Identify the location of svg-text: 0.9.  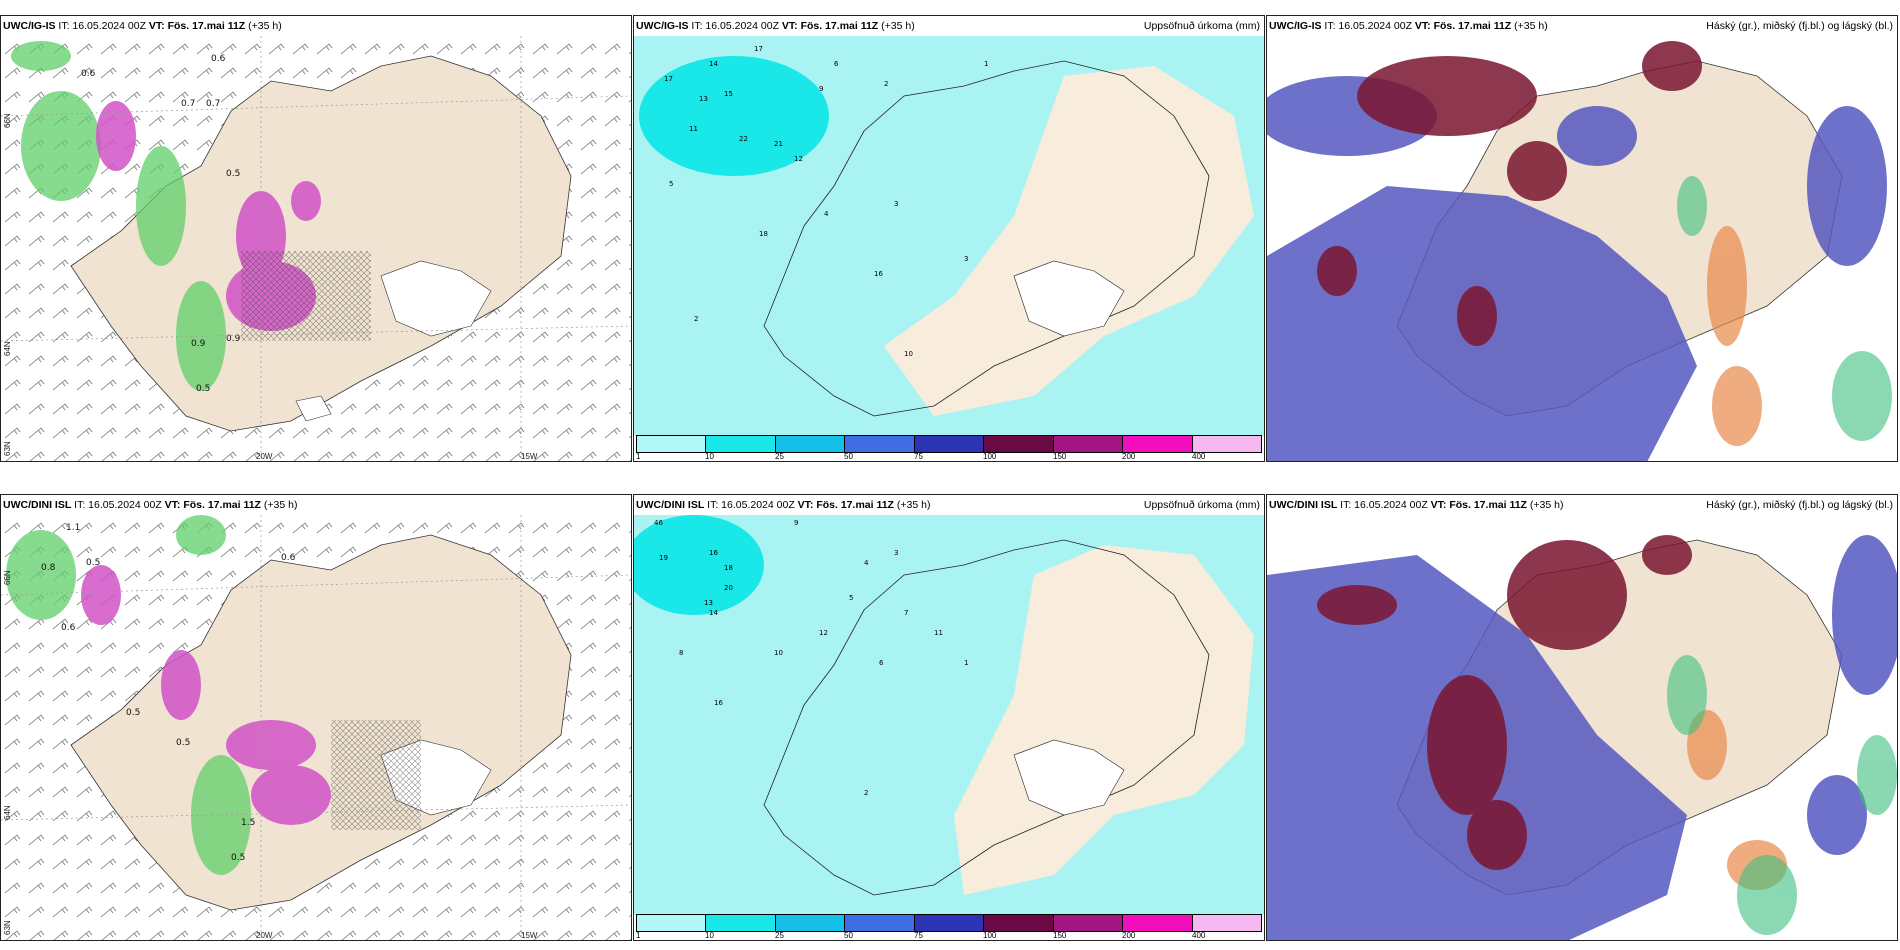
(198, 344).